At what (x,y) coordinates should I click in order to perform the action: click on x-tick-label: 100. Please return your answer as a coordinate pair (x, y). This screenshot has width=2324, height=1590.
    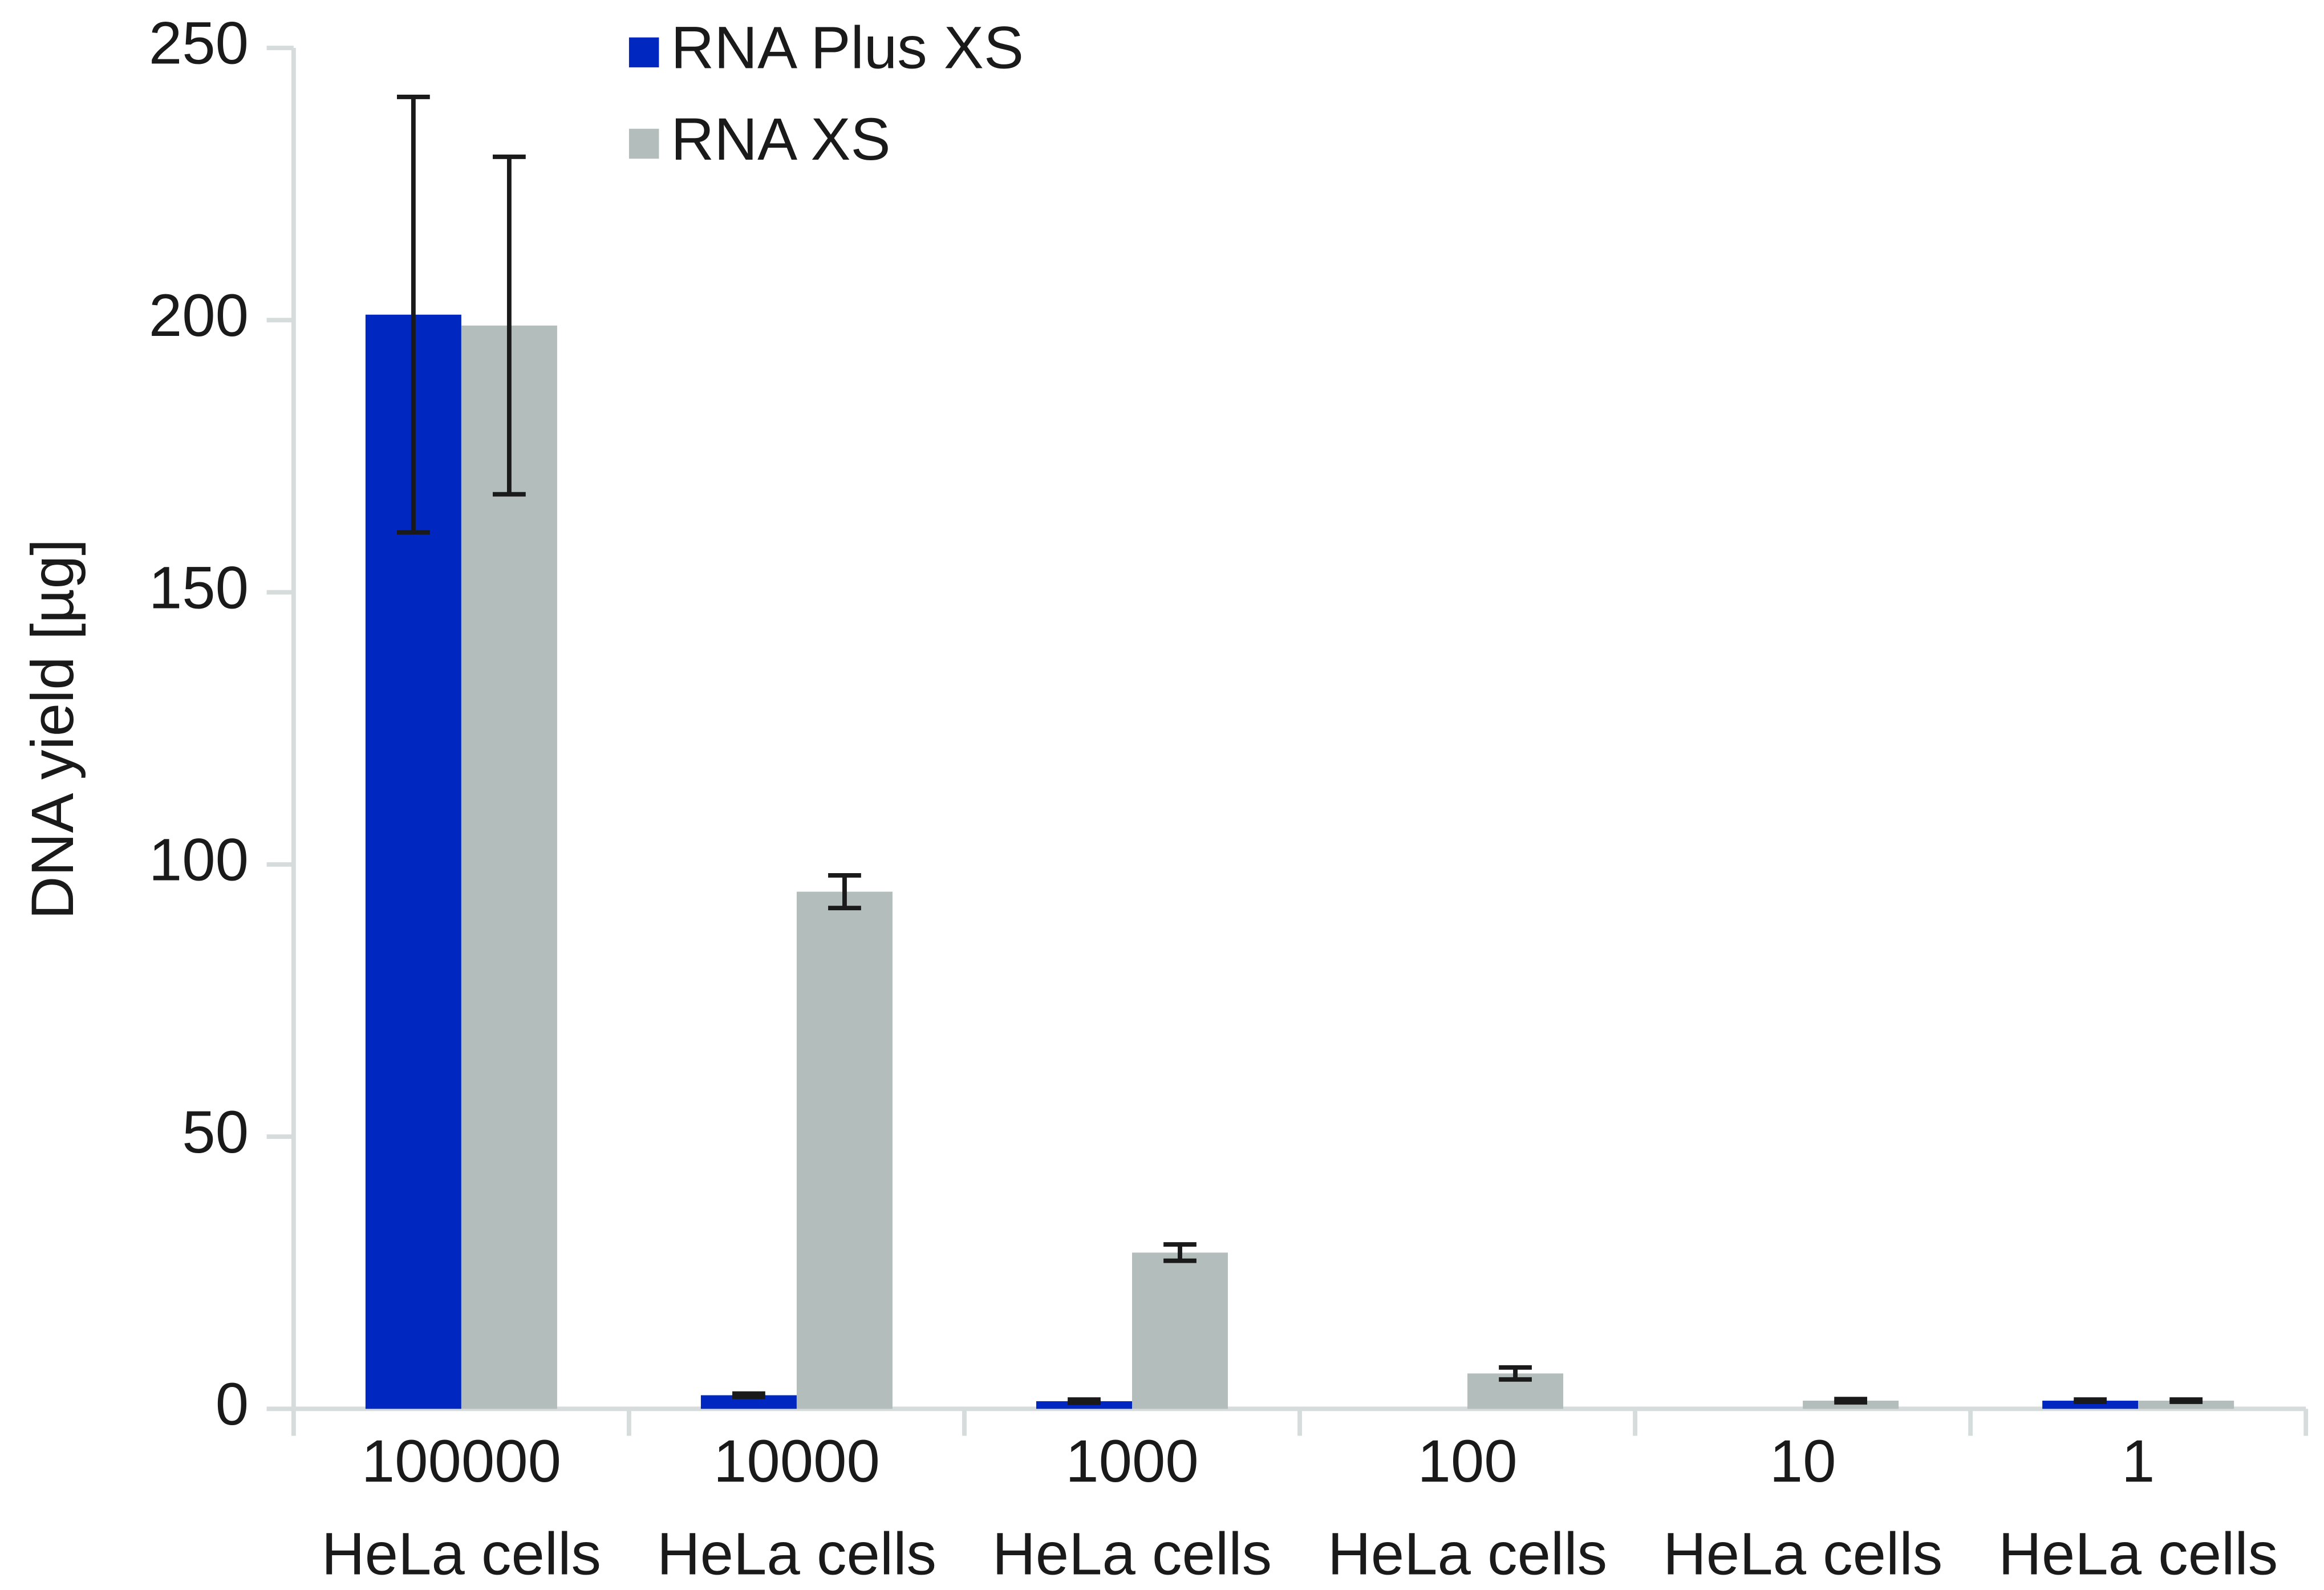
    Looking at the image, I should click on (1467, 1462).